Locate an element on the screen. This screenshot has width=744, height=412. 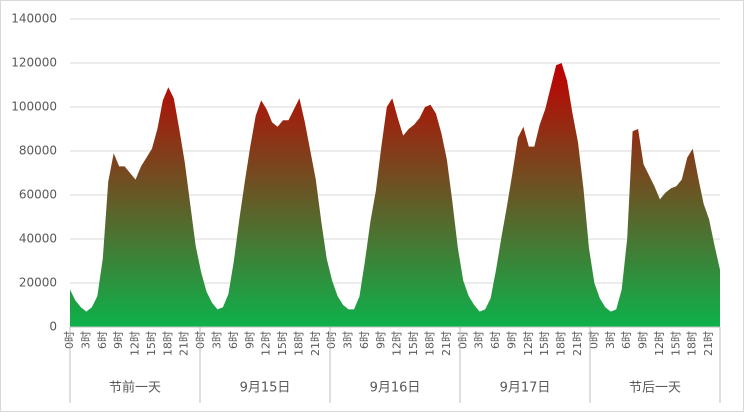
y-tick-label: 140000 is located at coordinates (34, 19).